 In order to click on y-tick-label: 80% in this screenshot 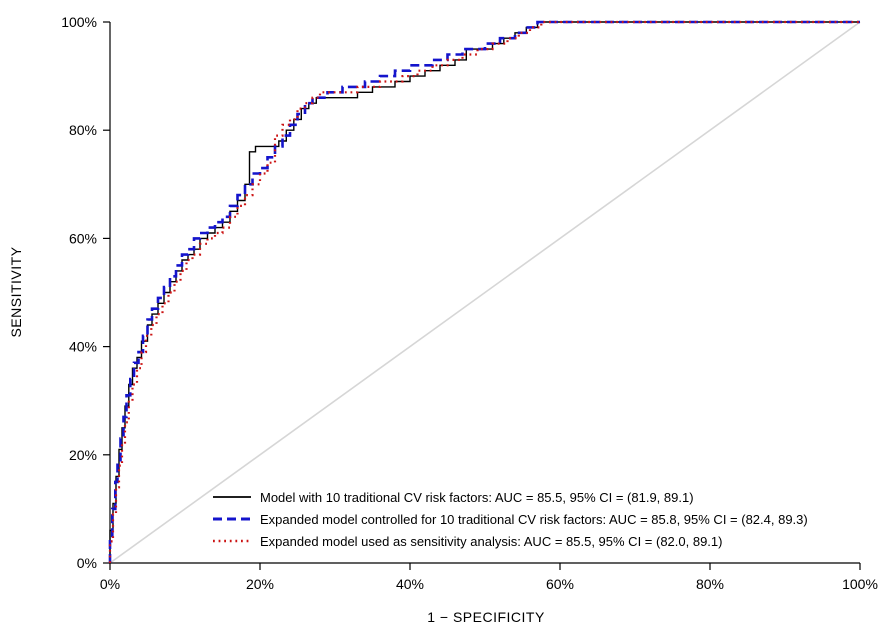, I will do `click(83, 130)`.